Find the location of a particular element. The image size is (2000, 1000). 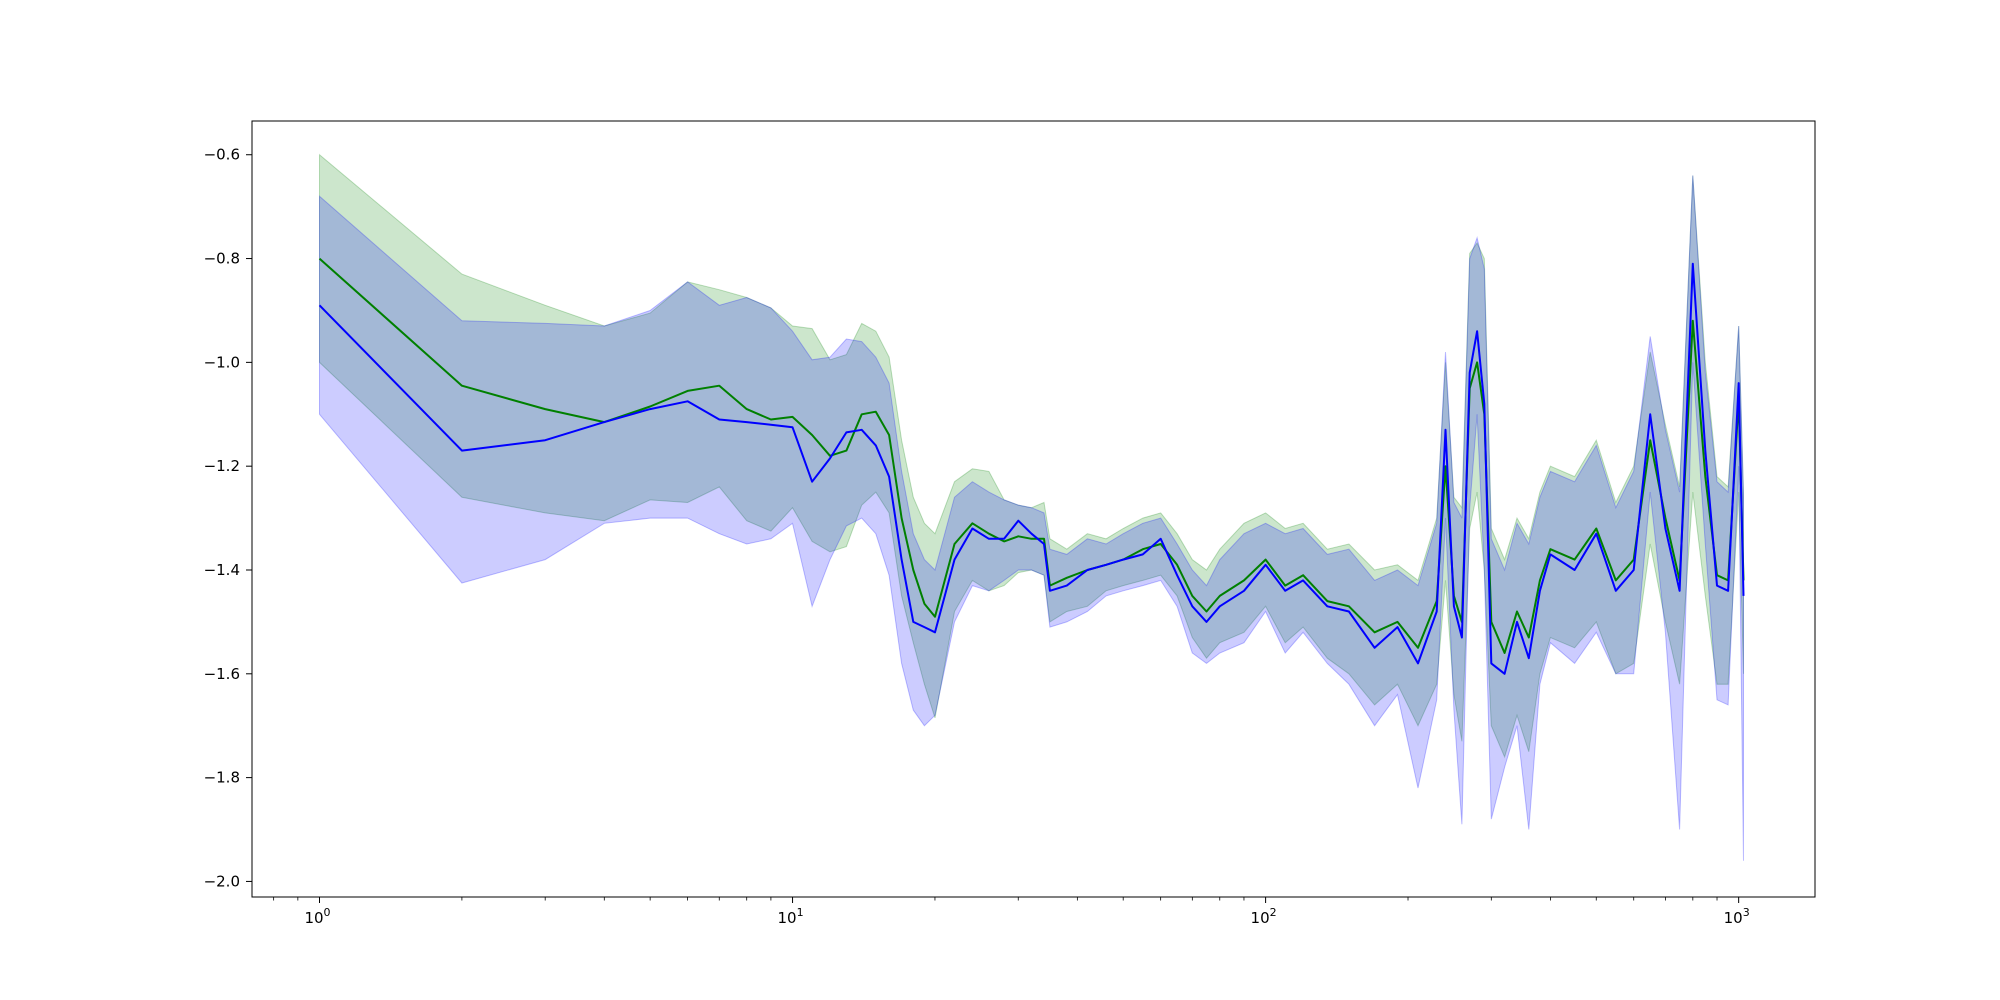

y-tick-label: −1.4 is located at coordinates (222, 570).